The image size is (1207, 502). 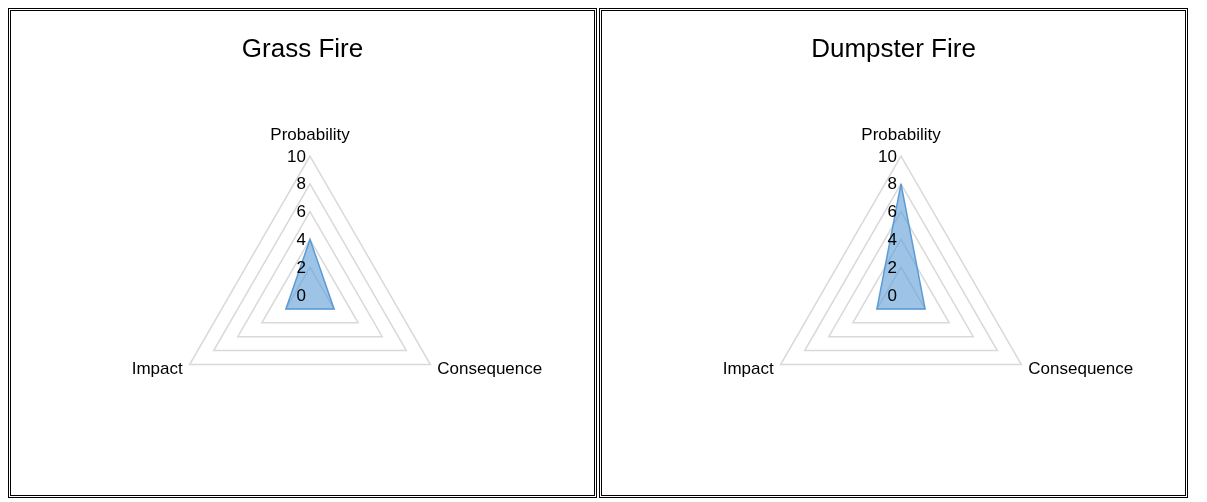 What do you see at coordinates (302, 48) in the screenshot?
I see `chart-title: Grass Fire` at bounding box center [302, 48].